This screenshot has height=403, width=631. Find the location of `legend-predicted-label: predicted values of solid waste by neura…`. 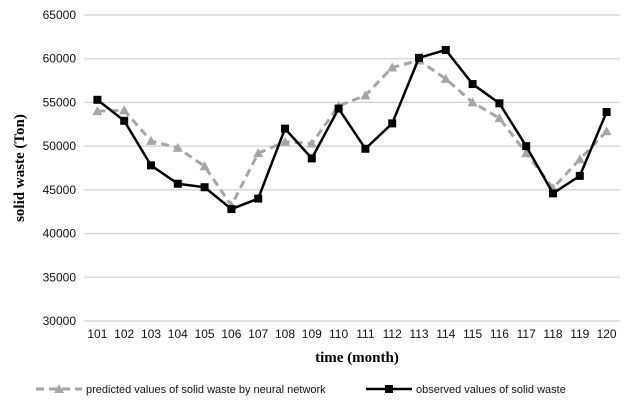

legend-predicted-label: predicted values of solid waste by neura… is located at coordinates (206, 390).